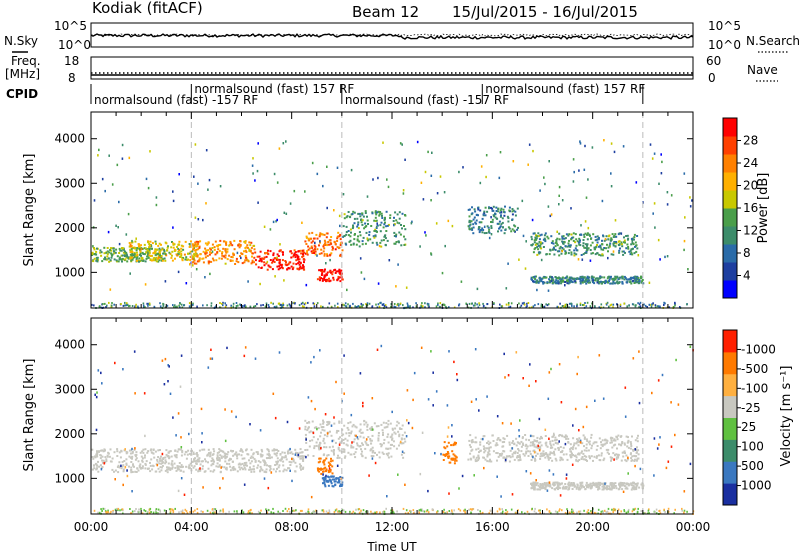  I want to click on nsearch-label: N.Search, so click(773, 41).